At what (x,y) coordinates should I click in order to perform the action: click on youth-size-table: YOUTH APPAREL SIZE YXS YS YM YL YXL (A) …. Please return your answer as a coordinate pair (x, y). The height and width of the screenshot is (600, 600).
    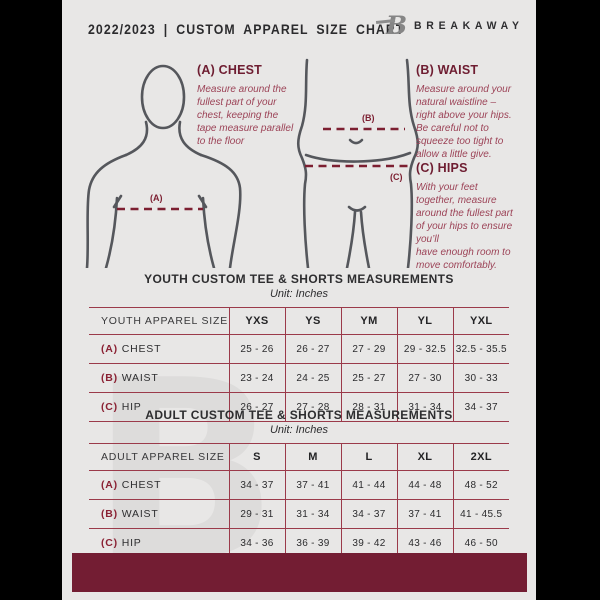
    Looking at the image, I should click on (299, 364).